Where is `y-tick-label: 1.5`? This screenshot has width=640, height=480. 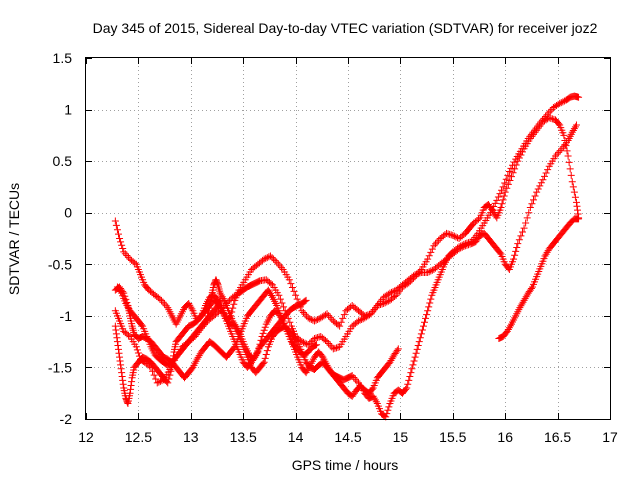 y-tick-label: 1.5 is located at coordinates (63, 58).